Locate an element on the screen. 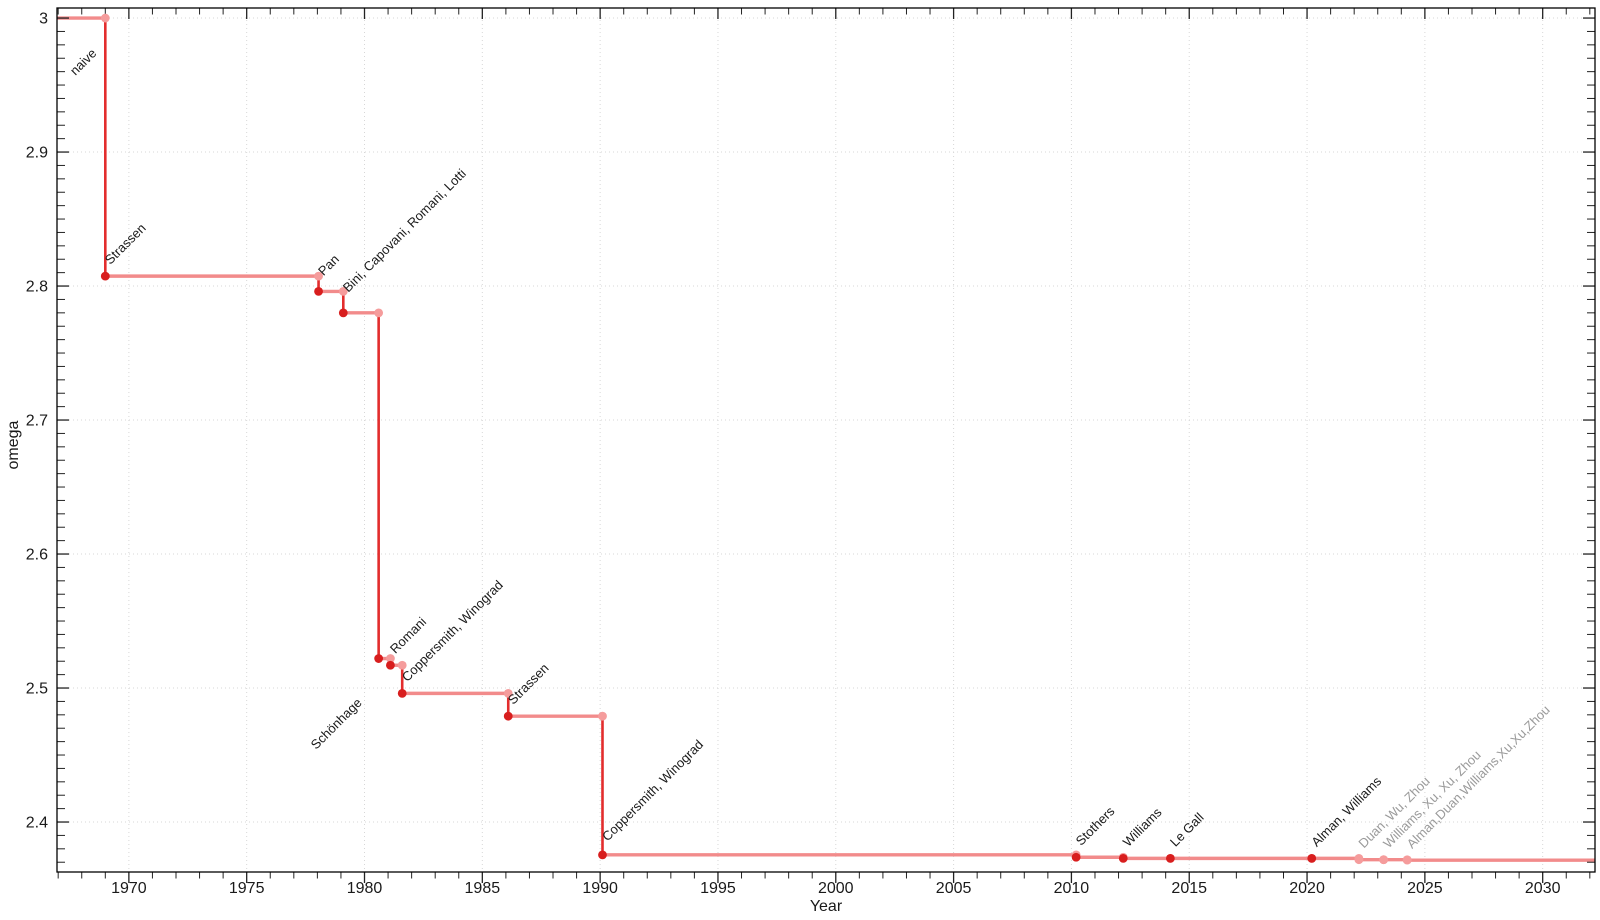 The image size is (1600, 920). event-label: Le Gall is located at coordinates (1187, 830).